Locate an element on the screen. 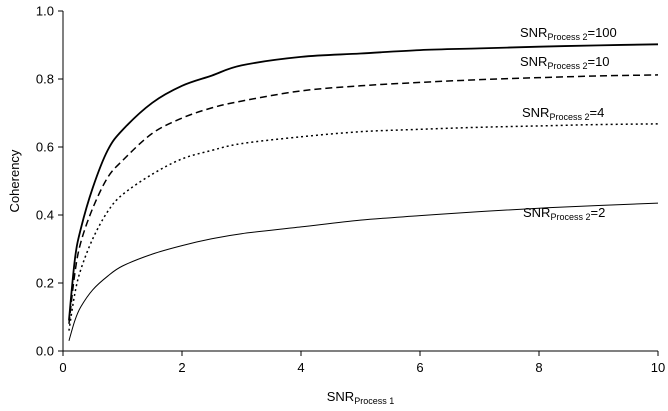 This screenshot has width=668, height=411. x-axis-label-main: SNR is located at coordinates (340, 396).